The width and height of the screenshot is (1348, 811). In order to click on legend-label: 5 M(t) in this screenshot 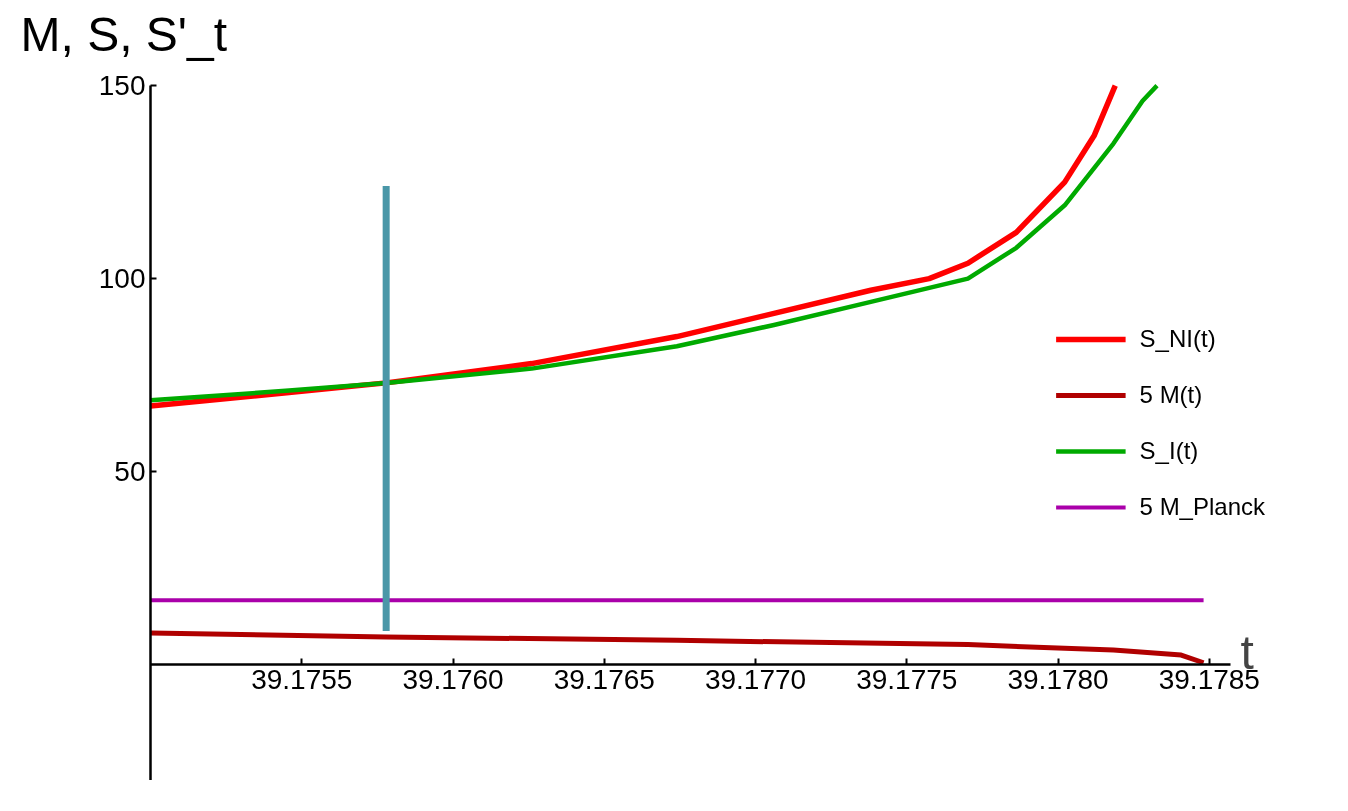, I will do `click(1171, 394)`.